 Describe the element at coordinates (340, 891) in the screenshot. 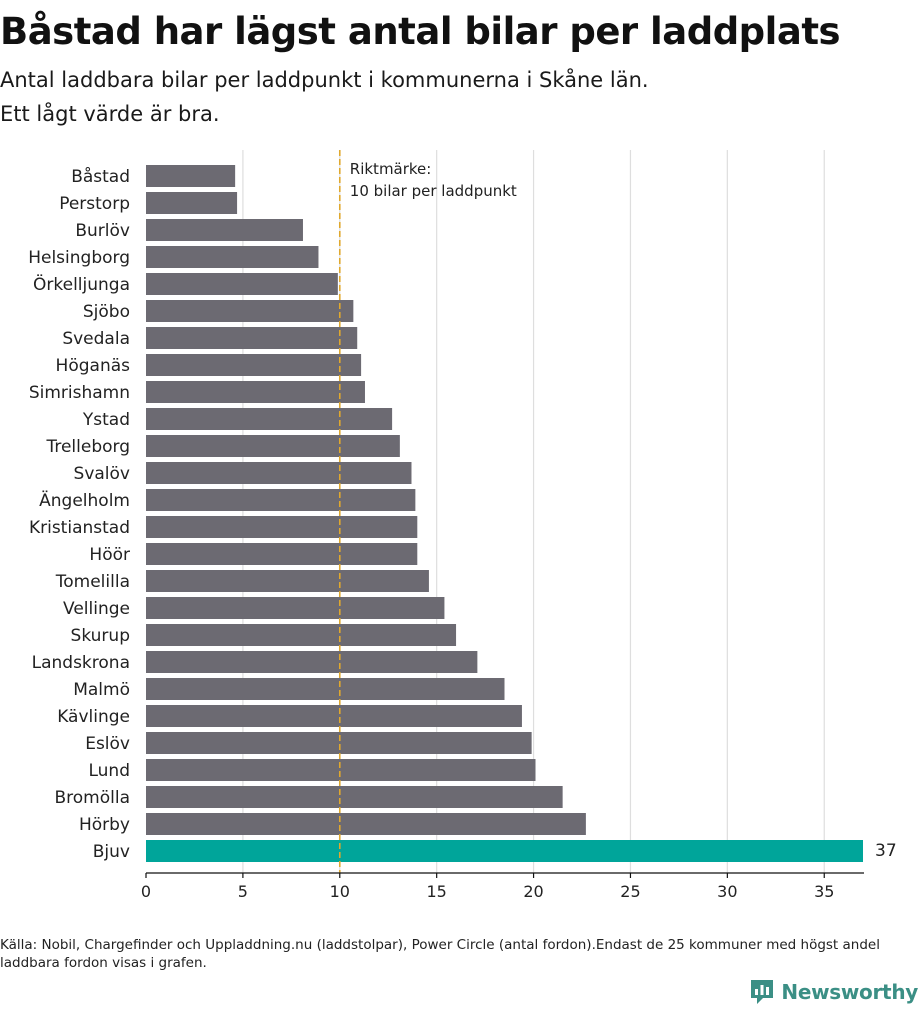

I see `x-tick-label-2: 10` at that location.